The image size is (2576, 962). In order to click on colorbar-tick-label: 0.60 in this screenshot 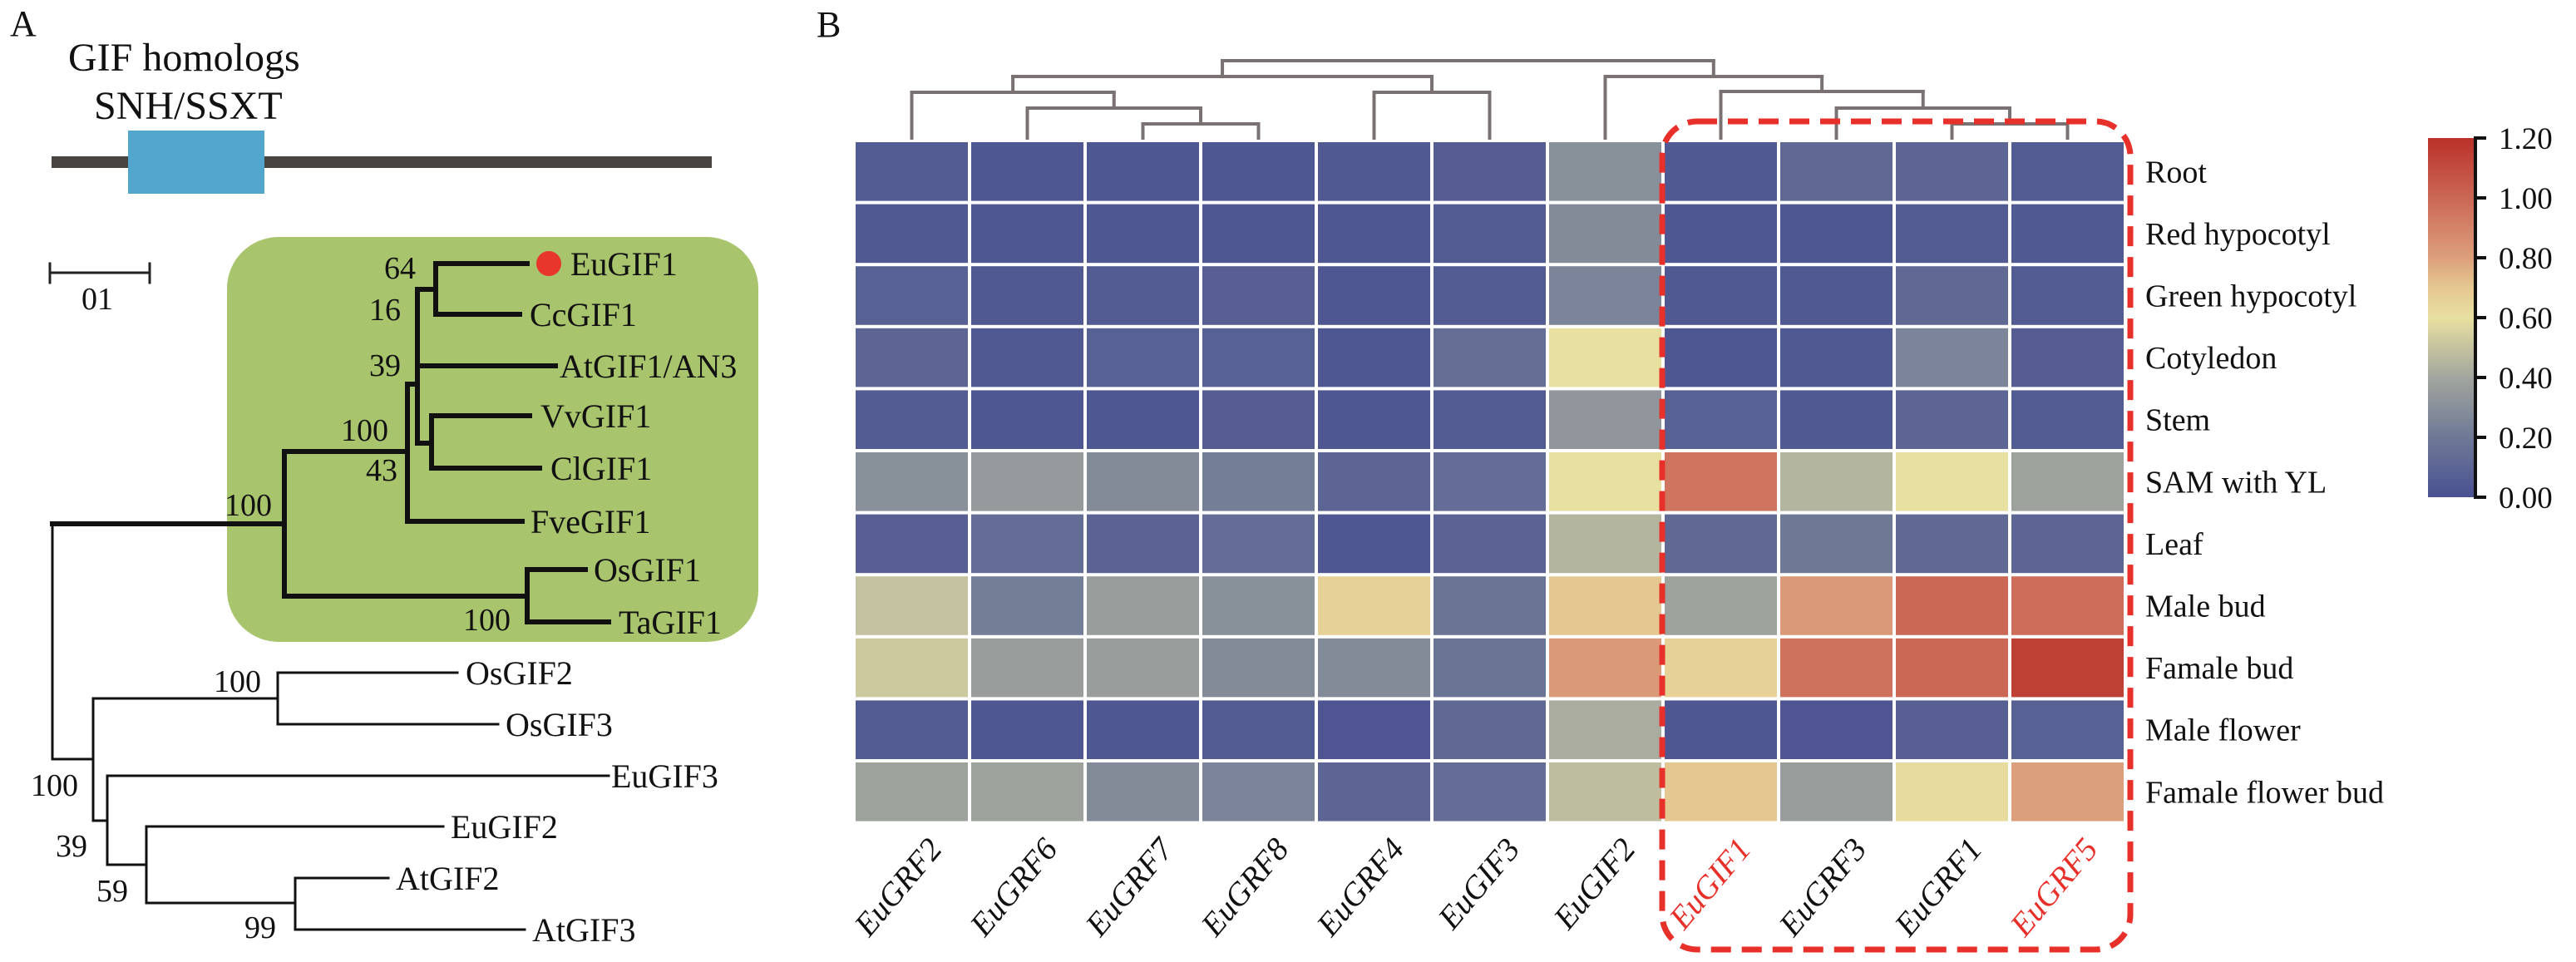, I will do `click(2526, 319)`.